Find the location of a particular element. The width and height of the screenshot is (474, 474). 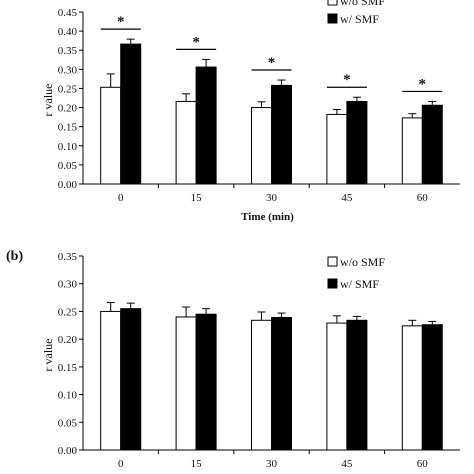

panel-b-x-tick-label: 15 is located at coordinates (197, 464).